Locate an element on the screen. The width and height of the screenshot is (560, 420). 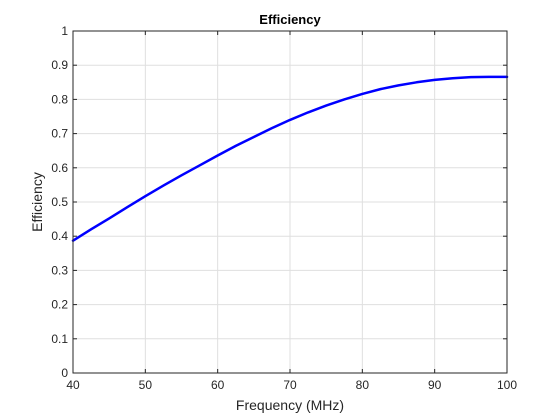
y-tick-label: 0.9 is located at coordinates (59, 65).